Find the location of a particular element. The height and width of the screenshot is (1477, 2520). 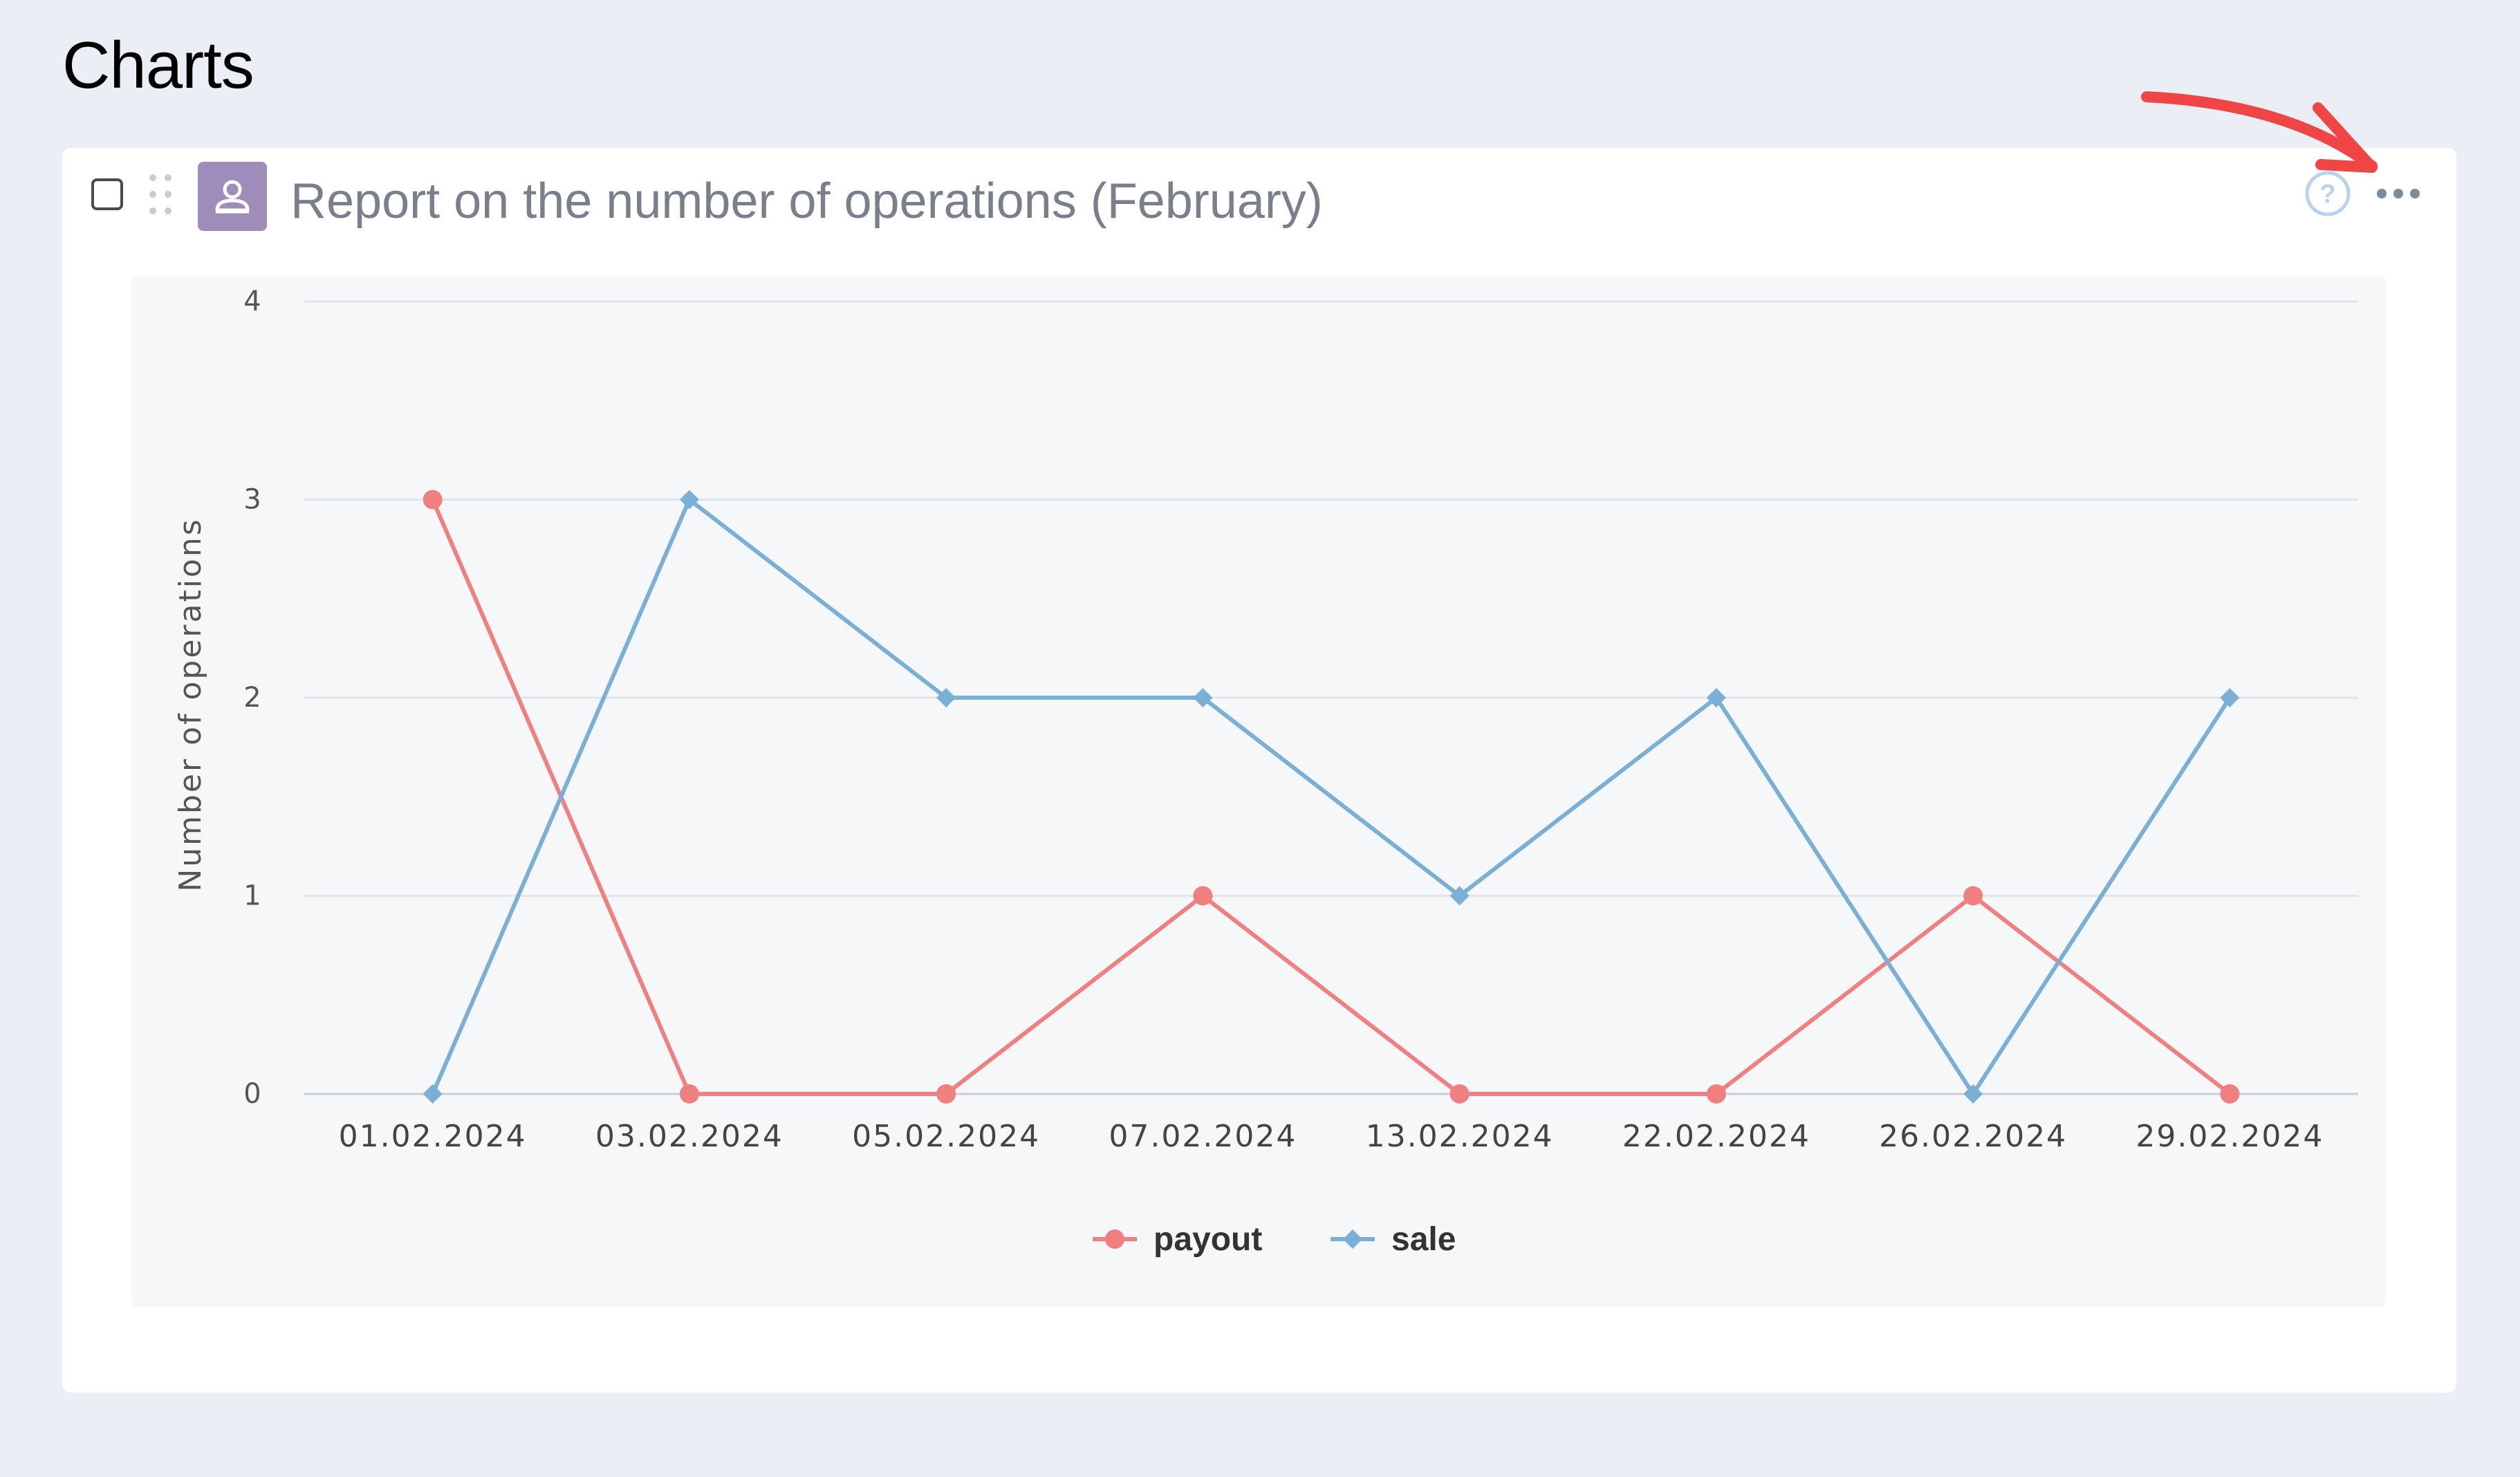

x-tick-label: 29.02.2024 is located at coordinates (2229, 1136).